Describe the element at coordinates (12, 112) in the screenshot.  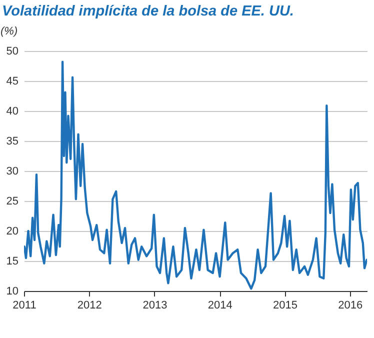
I see `y-tick-label: 40` at that location.